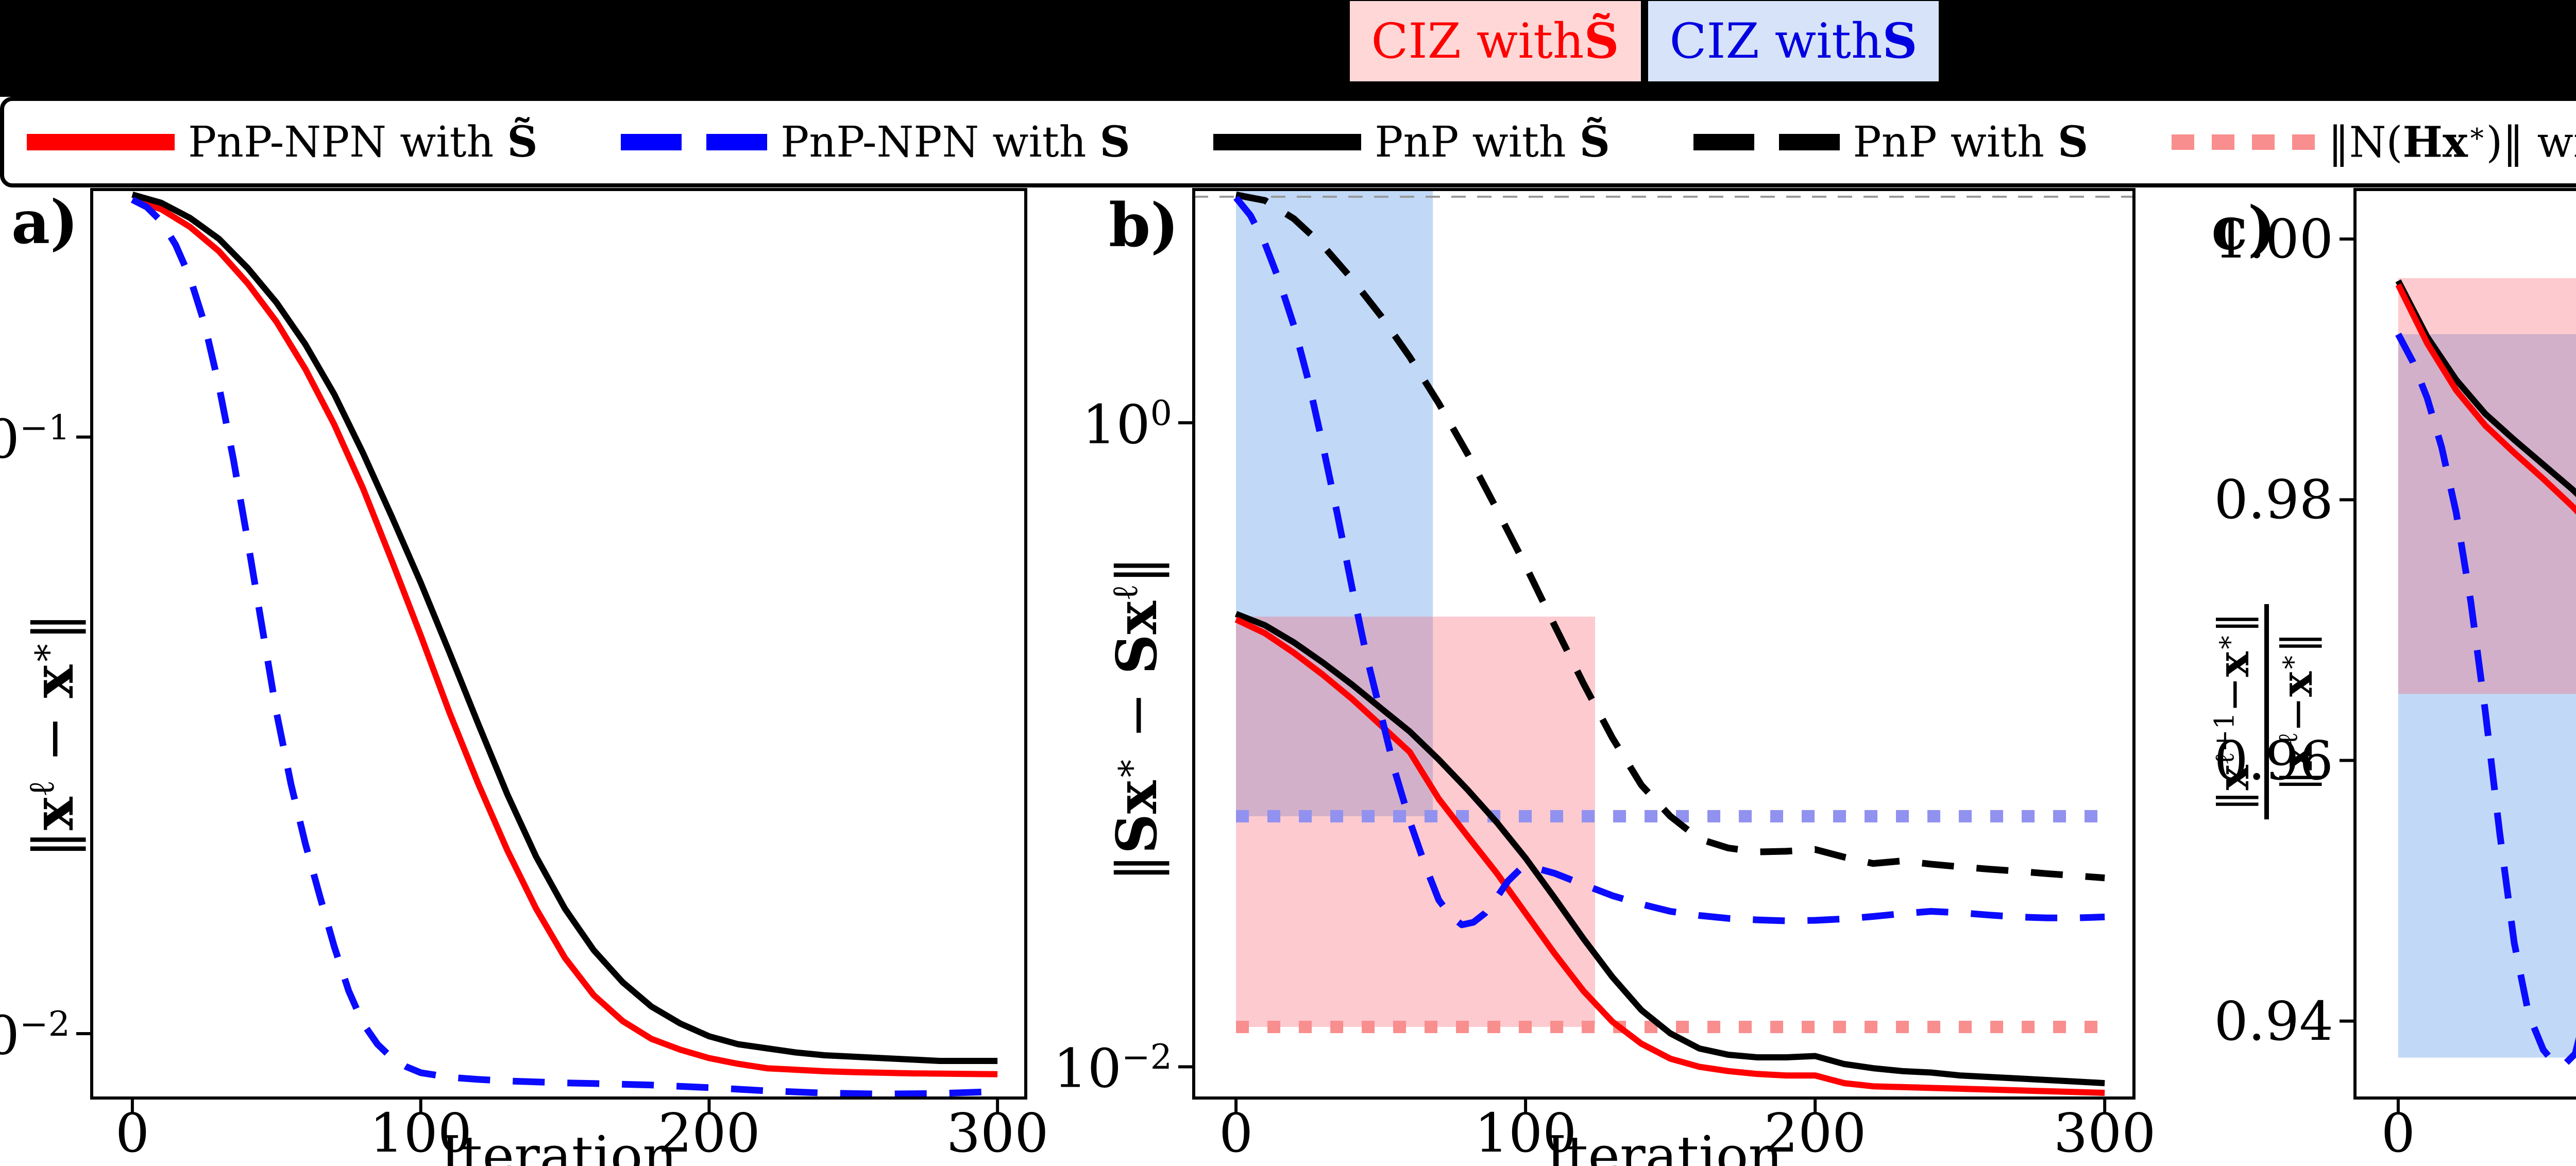  What do you see at coordinates (2273, 500) in the screenshot?
I see `c-y-tick-label: 0.98` at bounding box center [2273, 500].